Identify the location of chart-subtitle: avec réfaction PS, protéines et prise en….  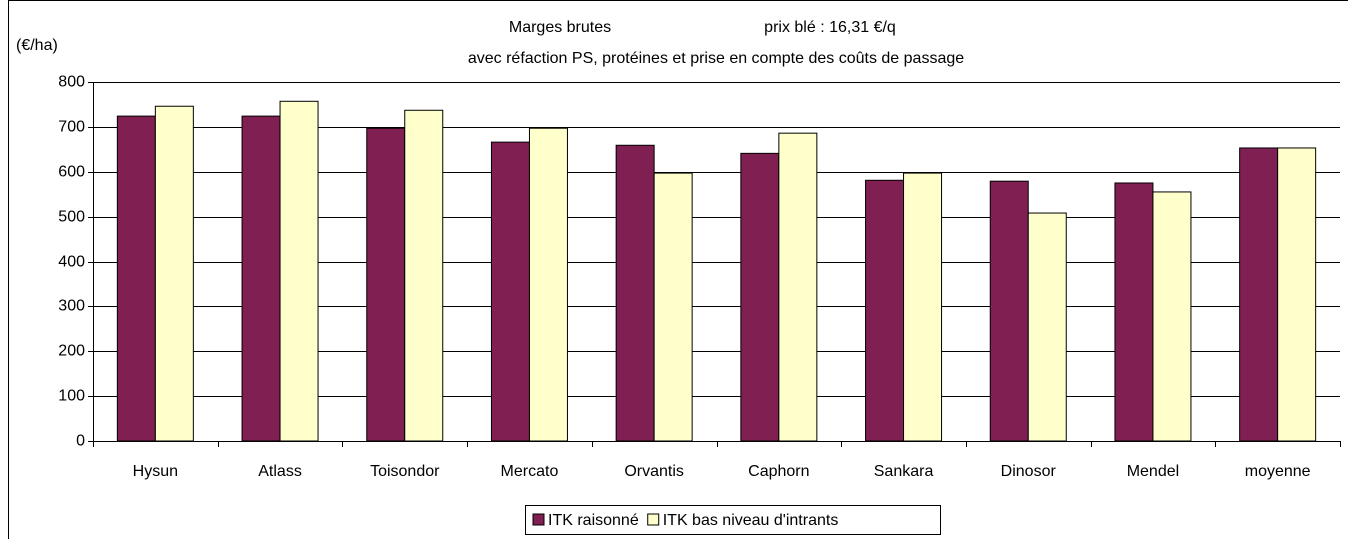
(716, 58).